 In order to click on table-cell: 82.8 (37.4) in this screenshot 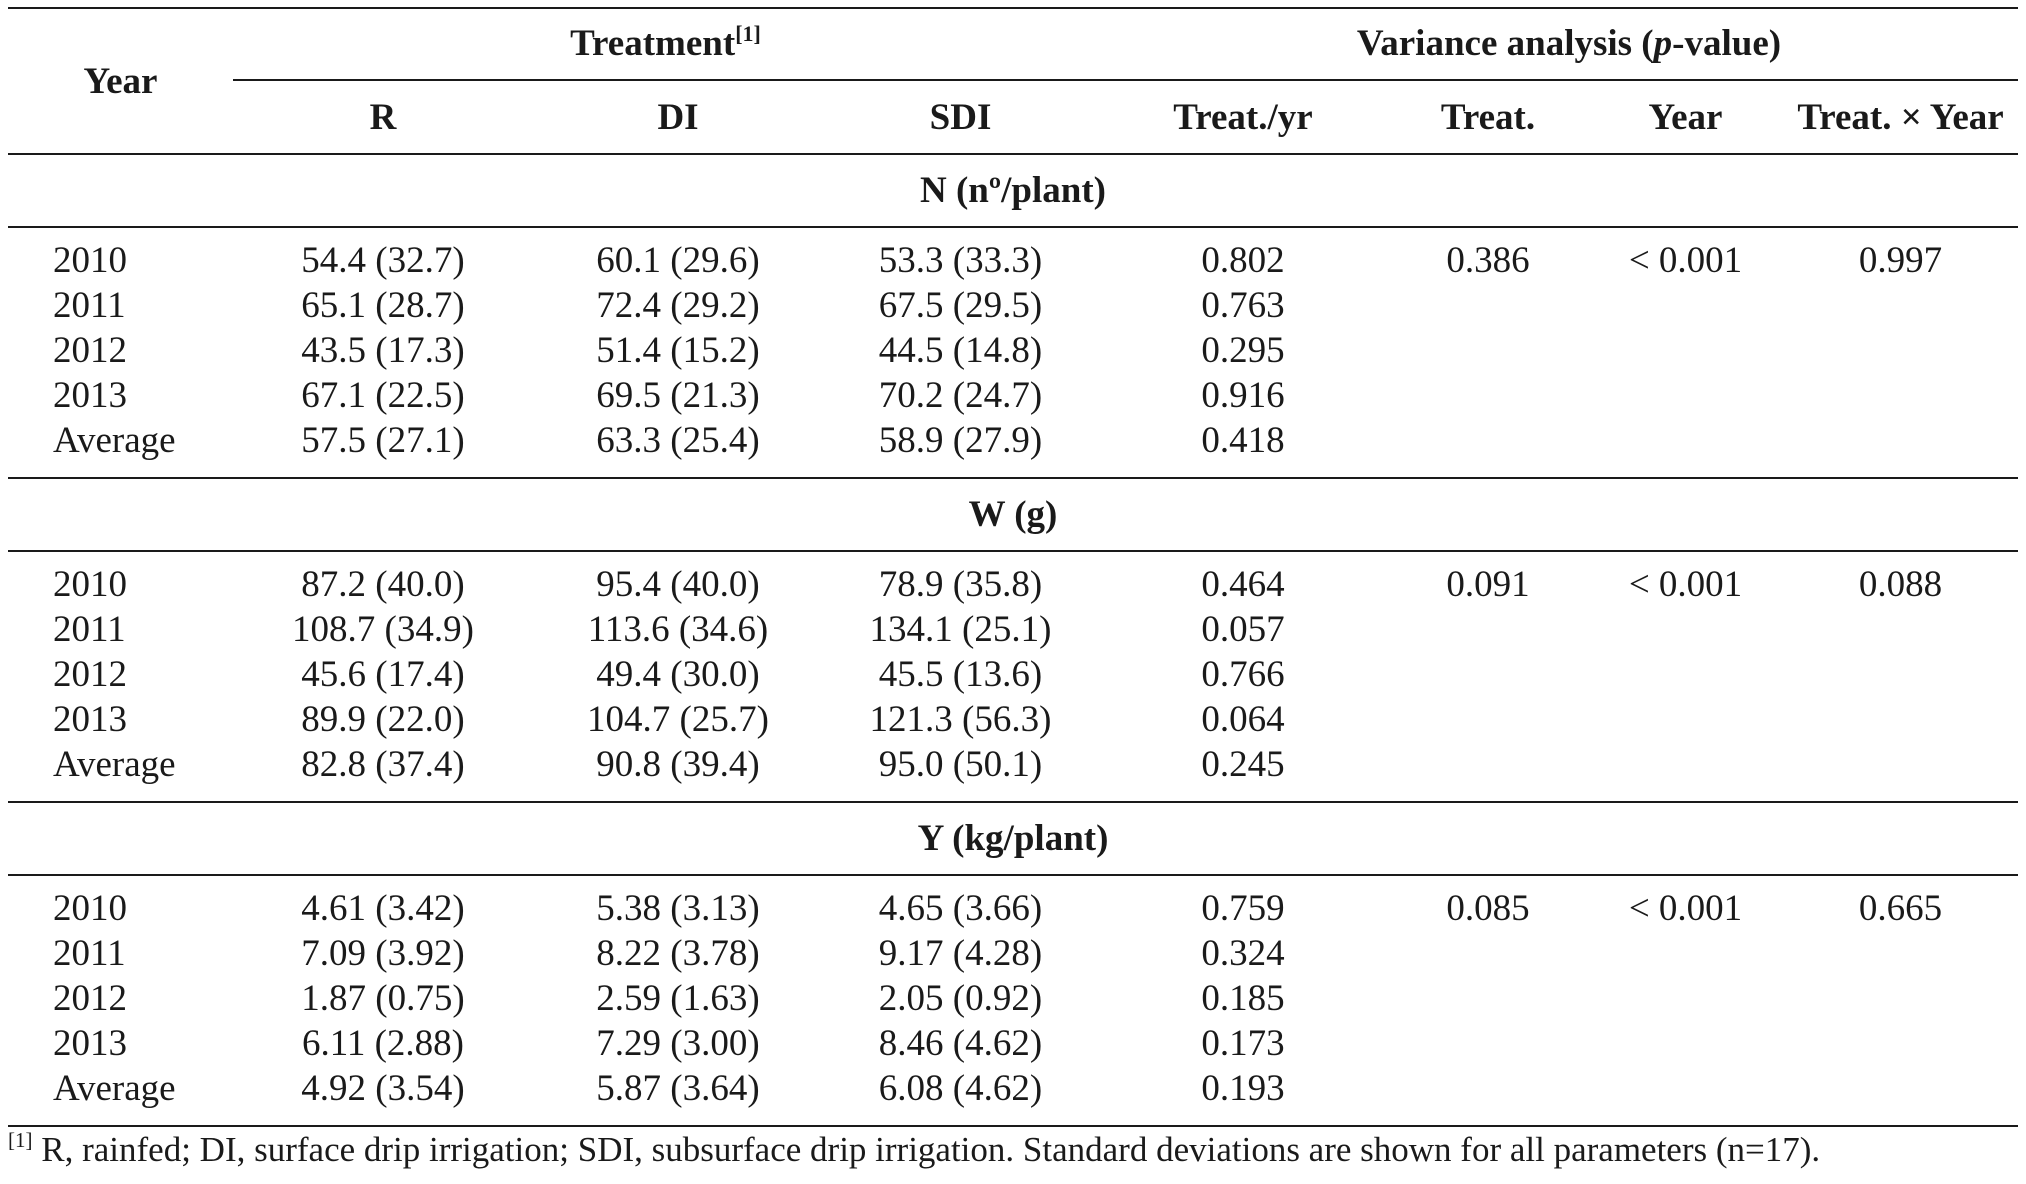, I will do `click(383, 764)`.